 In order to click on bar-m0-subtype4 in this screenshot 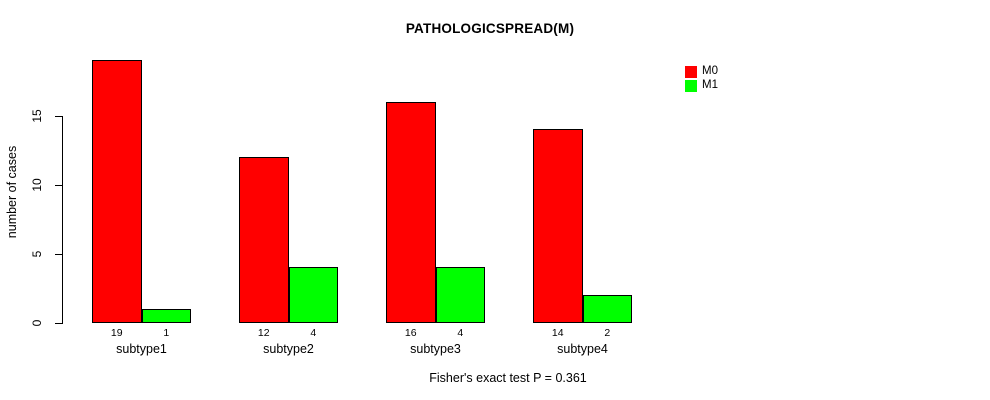, I will do `click(558, 226)`.